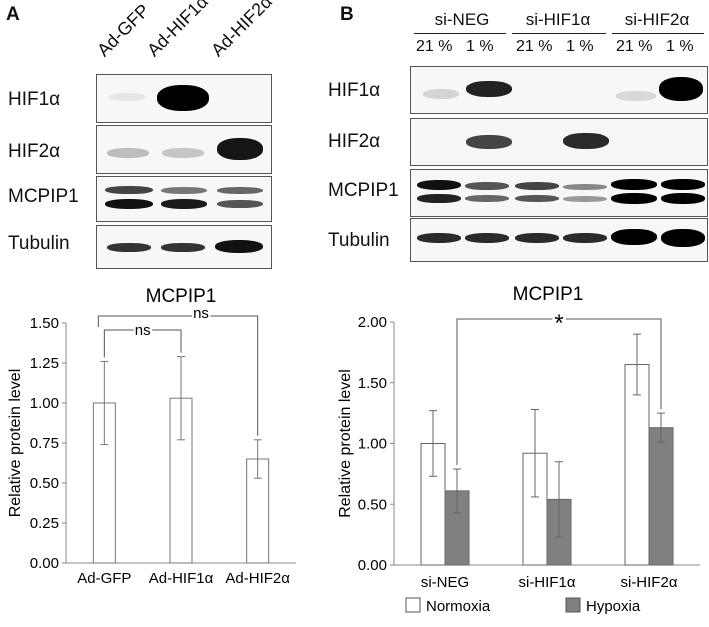 The image size is (709, 627). What do you see at coordinates (559, 193) in the screenshot?
I see `blot-b-mcpip1` at bounding box center [559, 193].